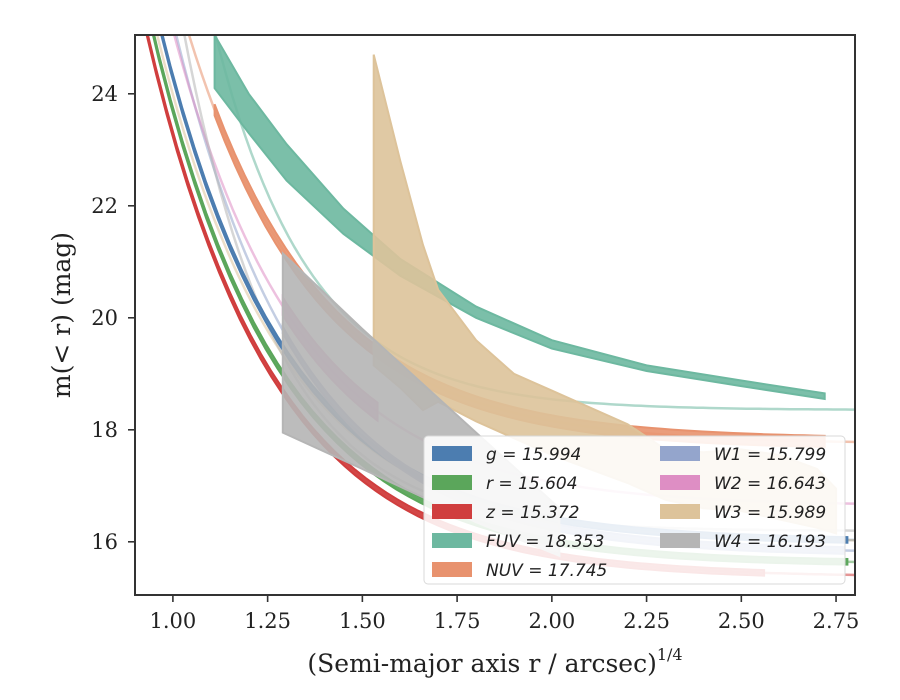 The image size is (900, 700). What do you see at coordinates (546, 571) in the screenshot?
I see `legend-label-NUV: NUV = 17.745` at bounding box center [546, 571].